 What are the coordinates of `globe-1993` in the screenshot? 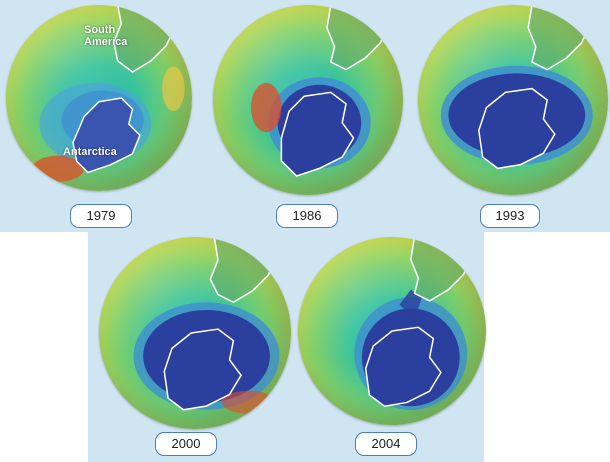 It's located at (513, 100).